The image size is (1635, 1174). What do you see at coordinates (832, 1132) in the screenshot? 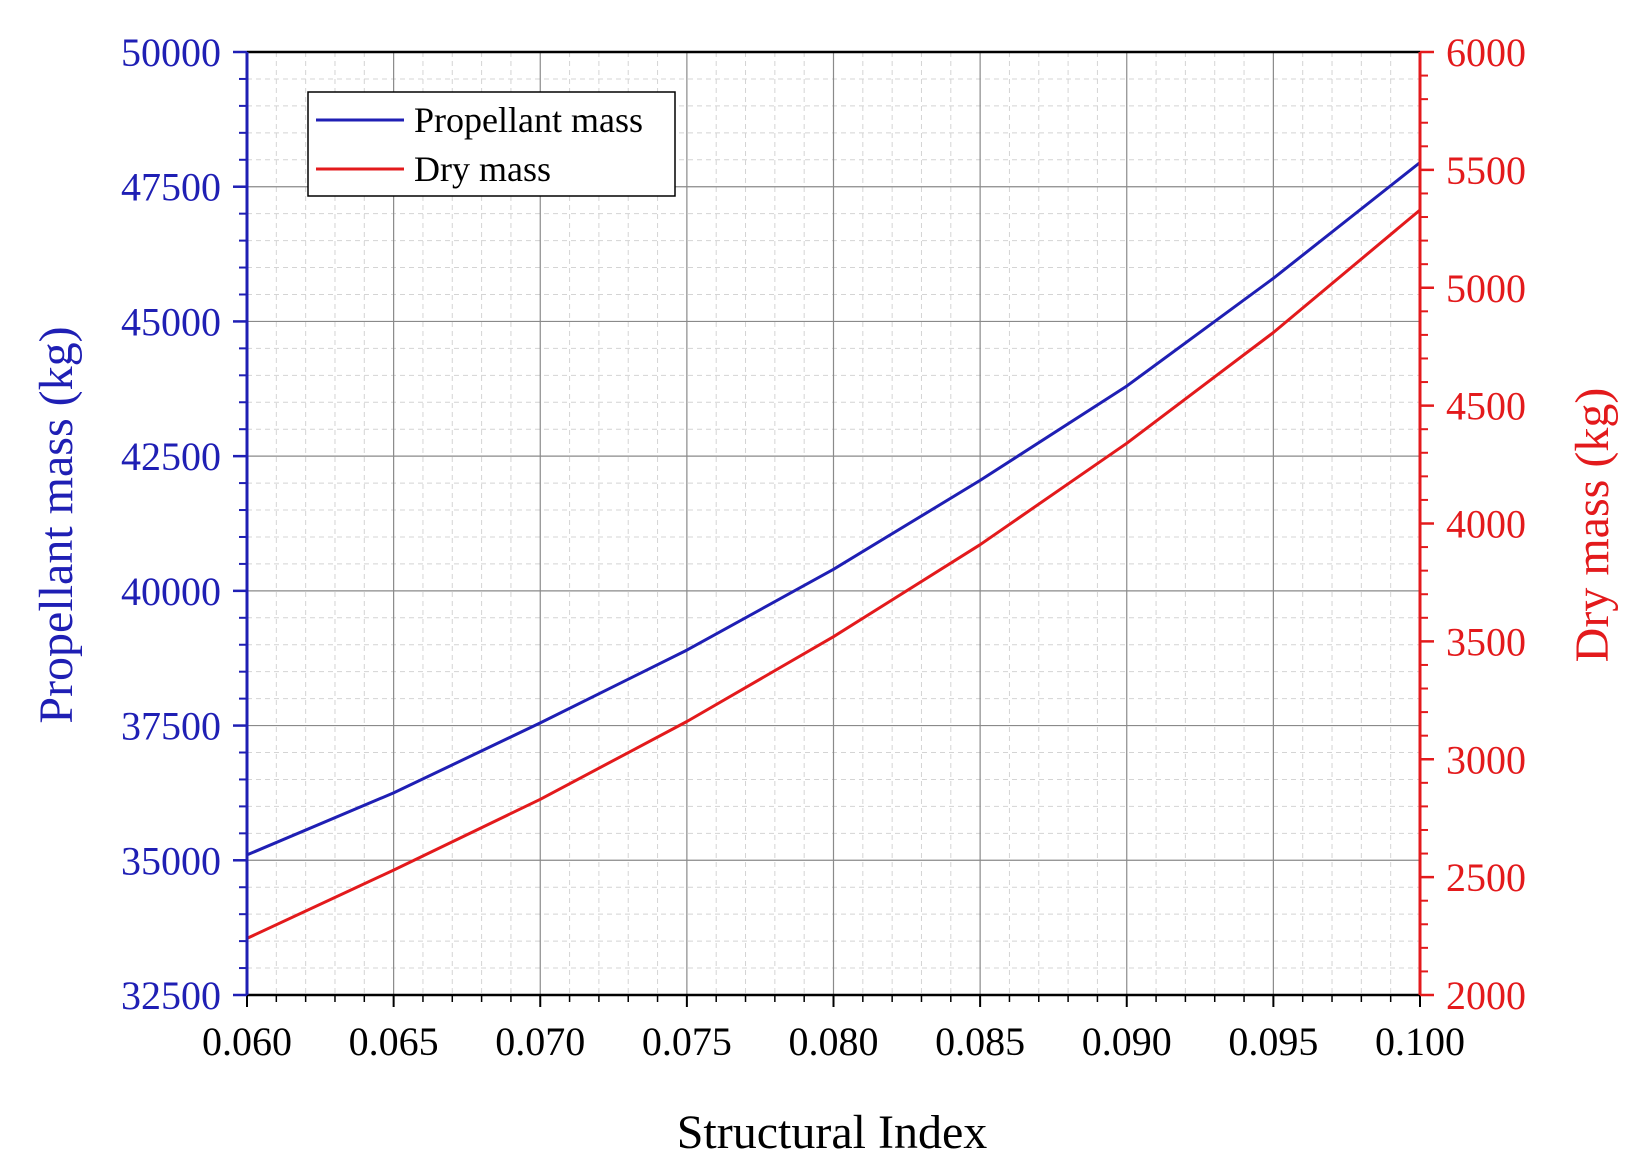
I see `x-axis-title: Structural Index` at bounding box center [832, 1132].